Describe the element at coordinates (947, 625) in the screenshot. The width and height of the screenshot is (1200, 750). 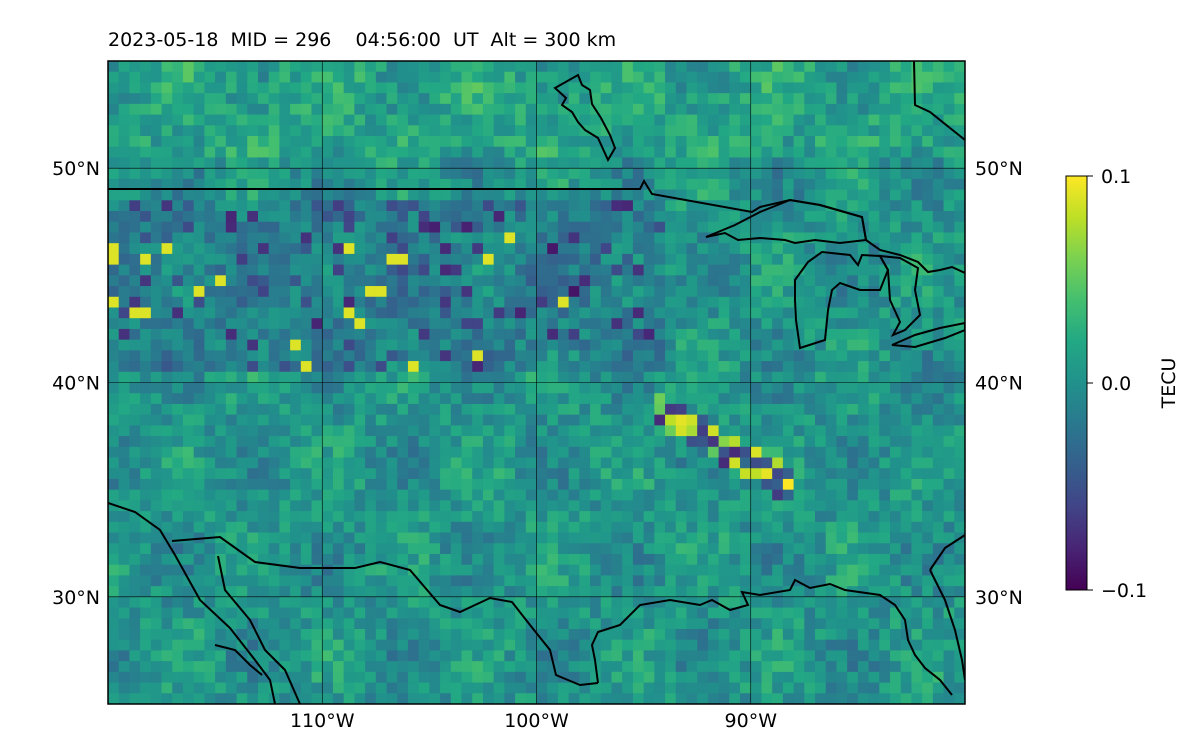
I see `florida-east-coast` at that location.